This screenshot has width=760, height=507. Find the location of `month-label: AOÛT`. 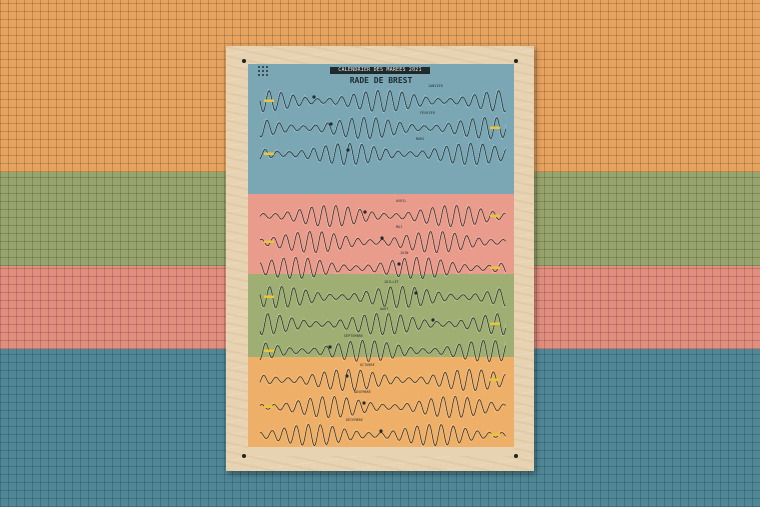

month-label: AOÛT is located at coordinates (384, 309).